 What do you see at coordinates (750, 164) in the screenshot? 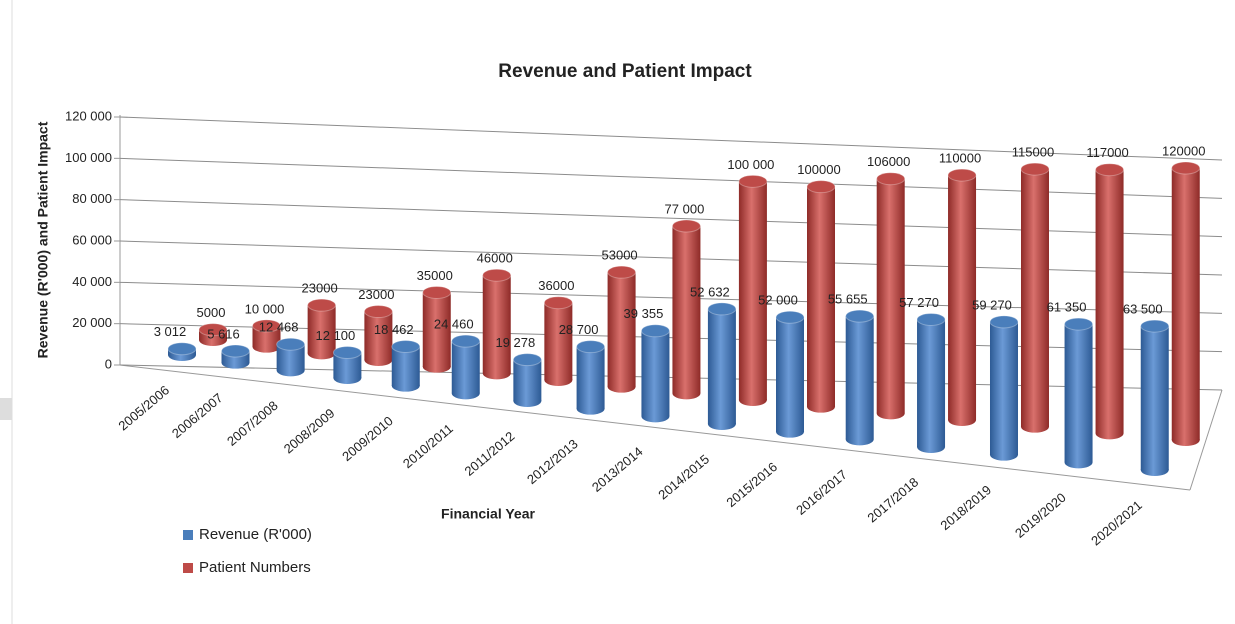
I see `value-label: 100 000` at bounding box center [750, 164].